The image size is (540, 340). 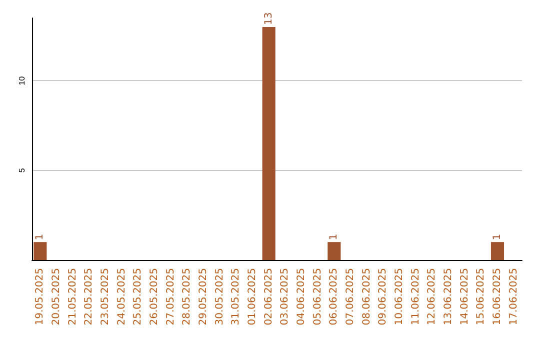 I want to click on x-tick-label: 28.05.2025, so click(x=187, y=297).